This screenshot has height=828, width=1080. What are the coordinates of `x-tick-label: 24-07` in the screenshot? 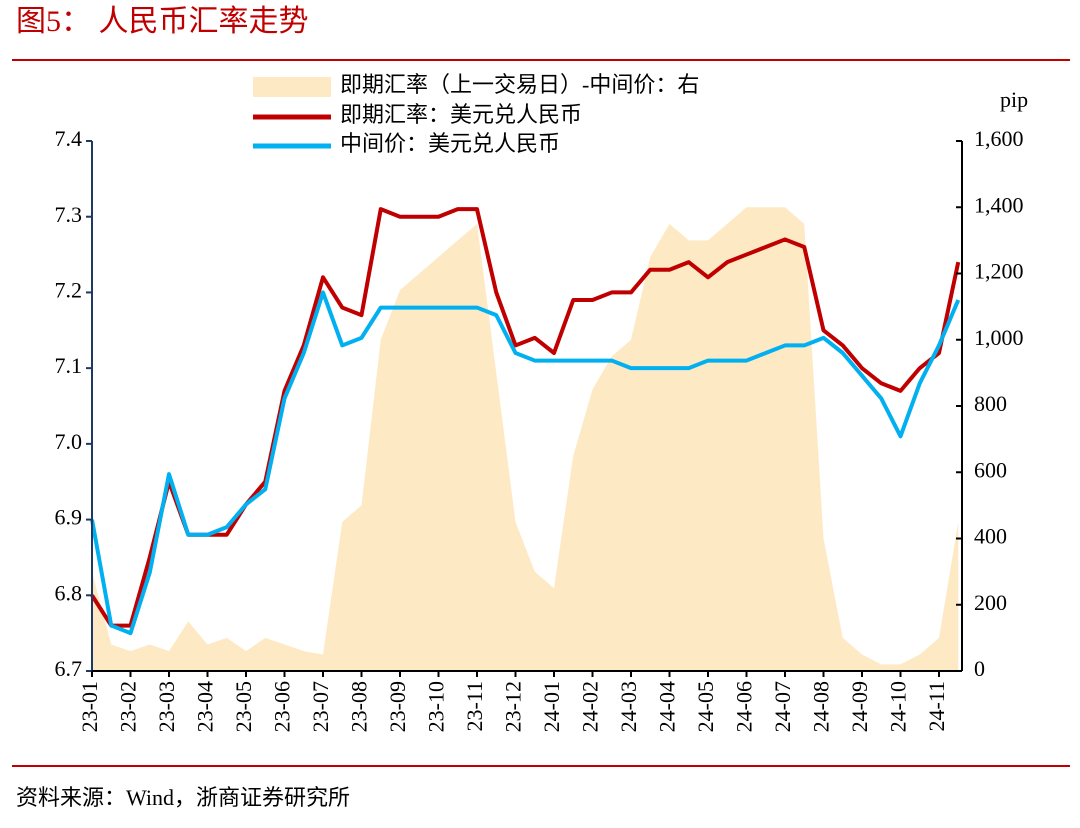 It's located at (782, 706).